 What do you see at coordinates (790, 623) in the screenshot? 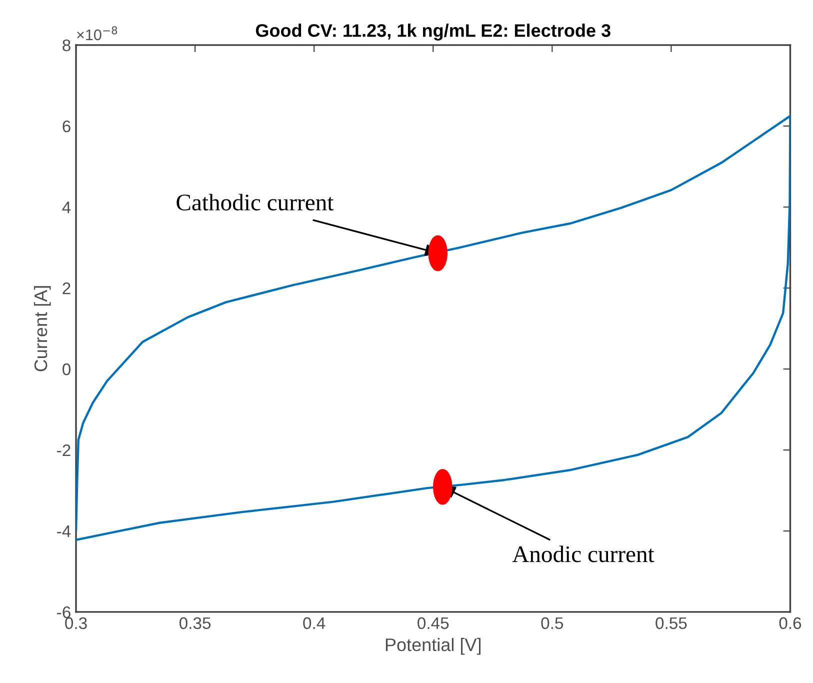
I see `x-tick-label: 0.6` at bounding box center [790, 623].